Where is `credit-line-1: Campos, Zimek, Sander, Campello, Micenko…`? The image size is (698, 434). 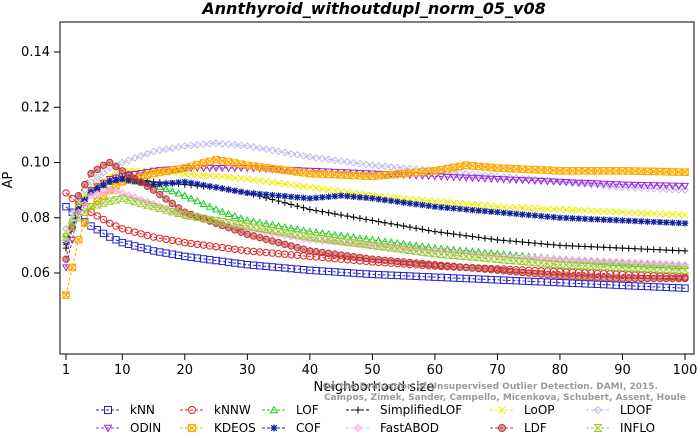
credit-line-1: Campos, Zimek, Sander, Campello, Micenko… is located at coordinates (505, 398).